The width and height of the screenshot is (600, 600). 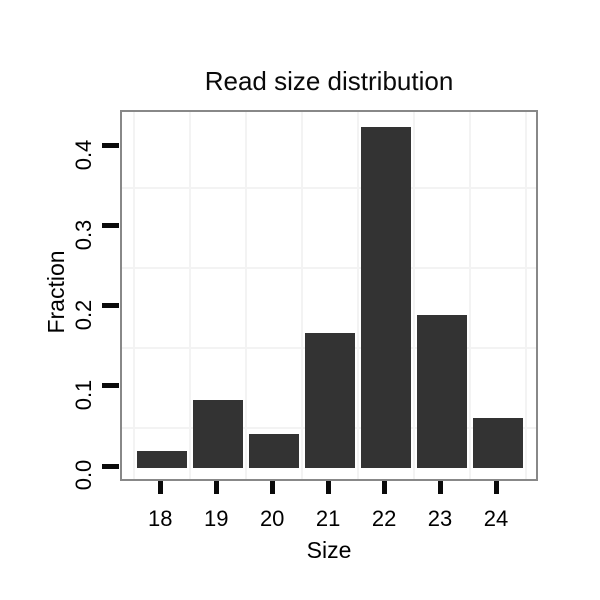 What do you see at coordinates (83, 395) in the screenshot?
I see `y-tick-label: 0.1` at bounding box center [83, 395].